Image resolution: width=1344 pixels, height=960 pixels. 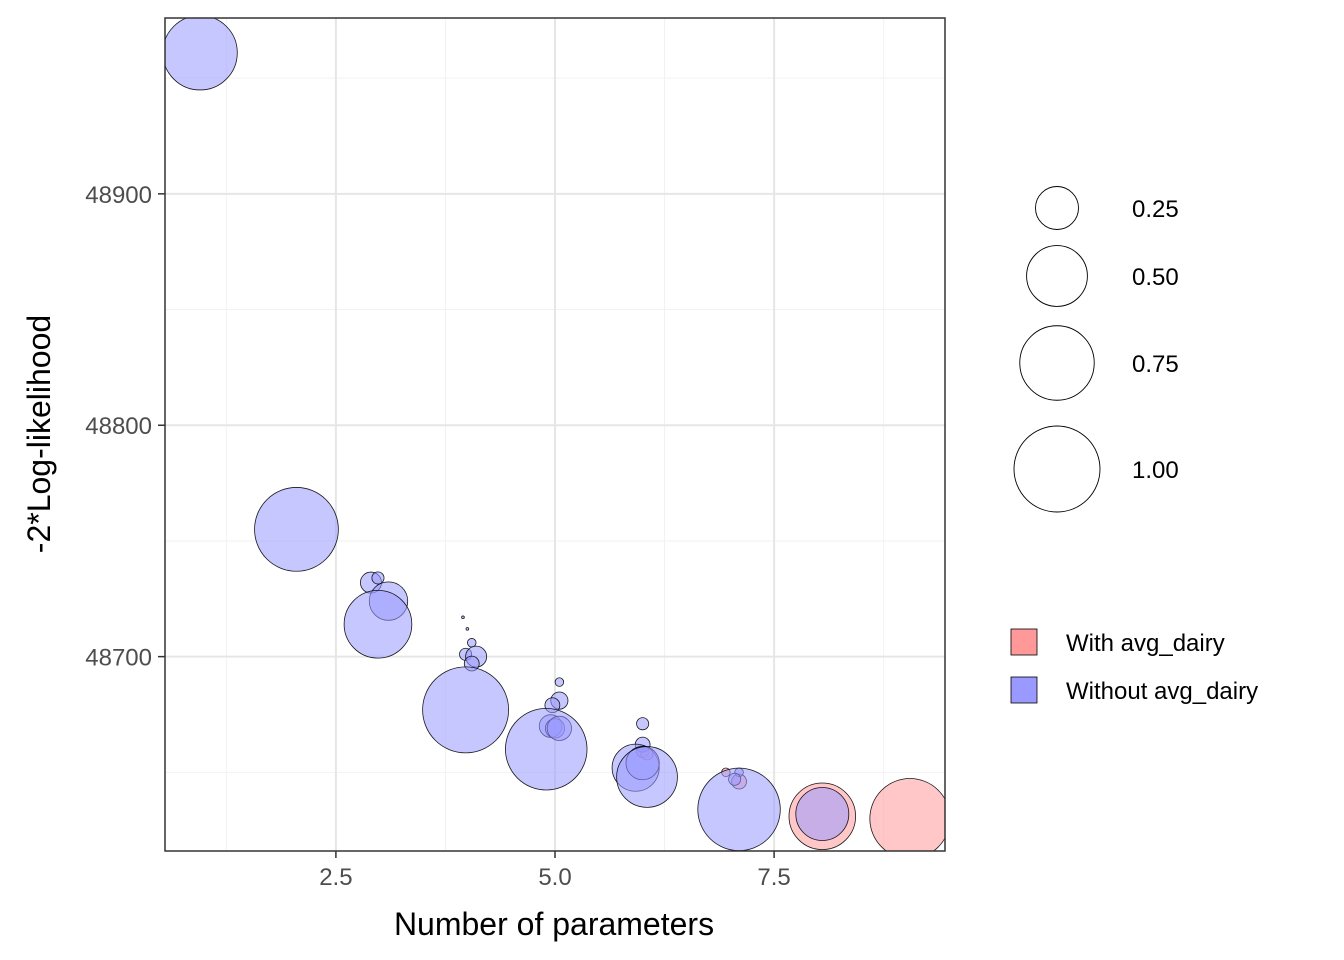 I want to click on x-tick-label: 2.5, so click(x=335, y=877).